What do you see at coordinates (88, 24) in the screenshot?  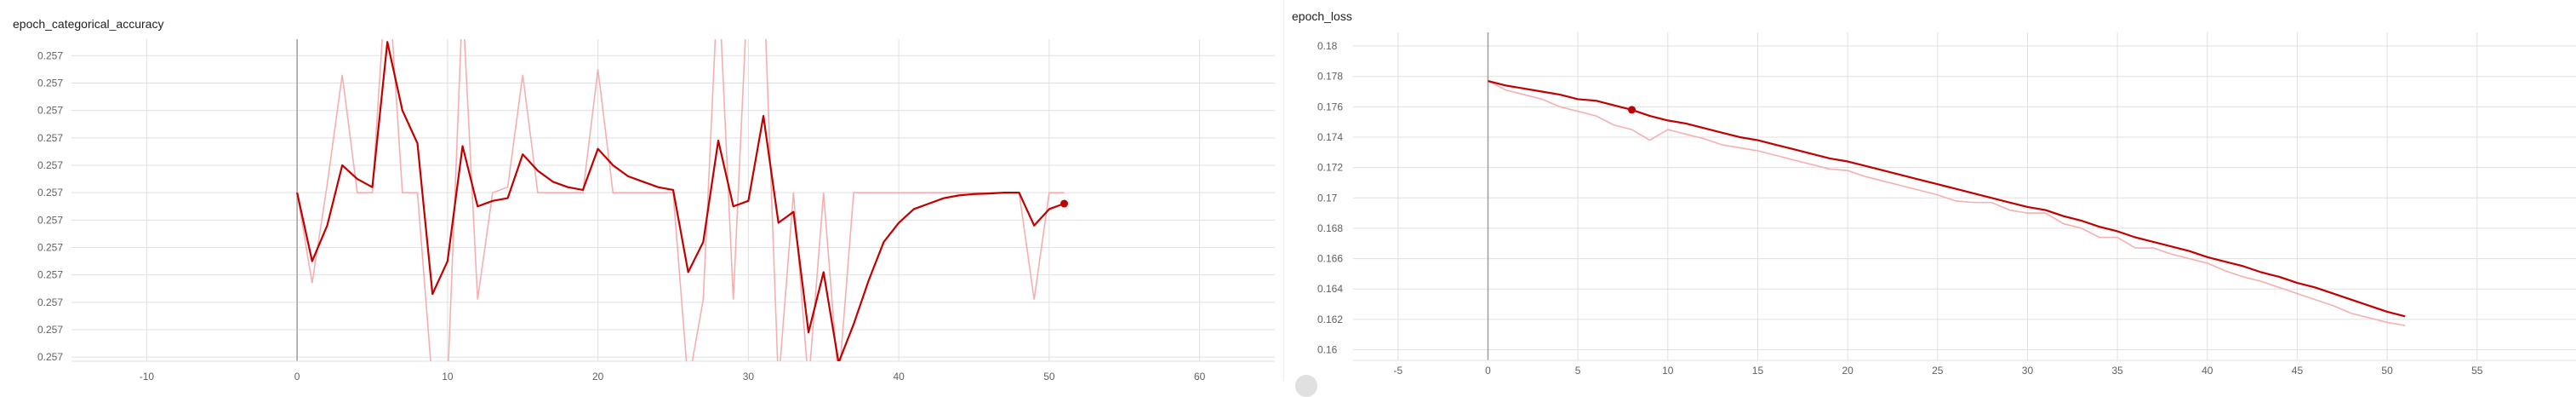 I see `chart-title: epoch_categorical_accuracy` at bounding box center [88, 24].